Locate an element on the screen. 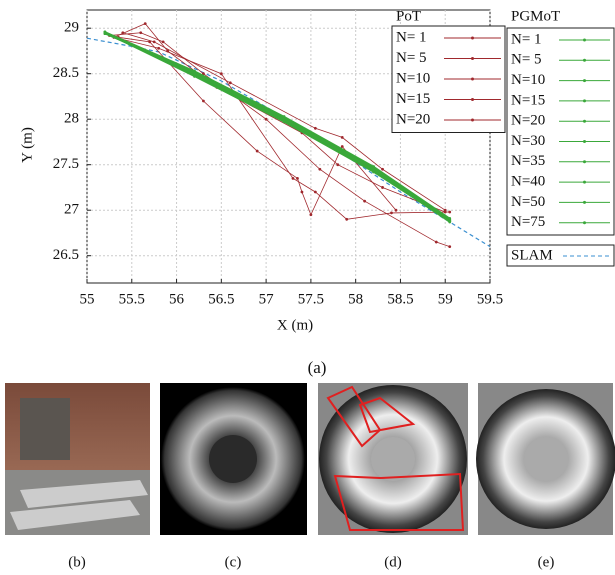 The image size is (615, 575). image-caption: (c) is located at coordinates (233, 562).